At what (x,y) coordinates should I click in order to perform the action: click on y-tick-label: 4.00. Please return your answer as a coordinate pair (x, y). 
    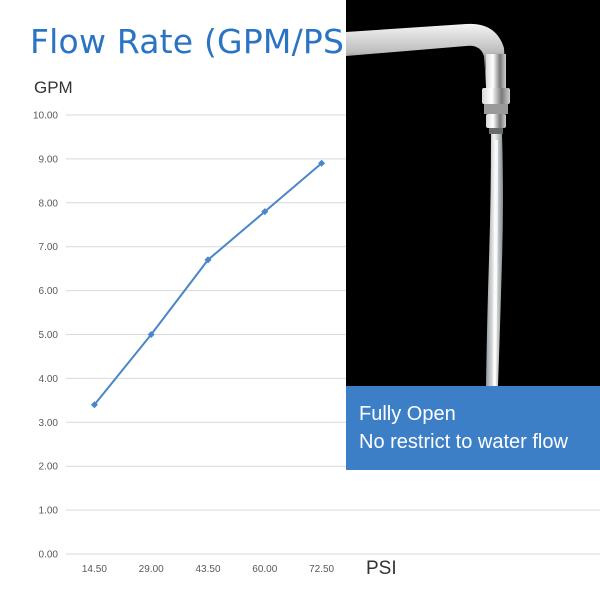
    Looking at the image, I should click on (49, 379).